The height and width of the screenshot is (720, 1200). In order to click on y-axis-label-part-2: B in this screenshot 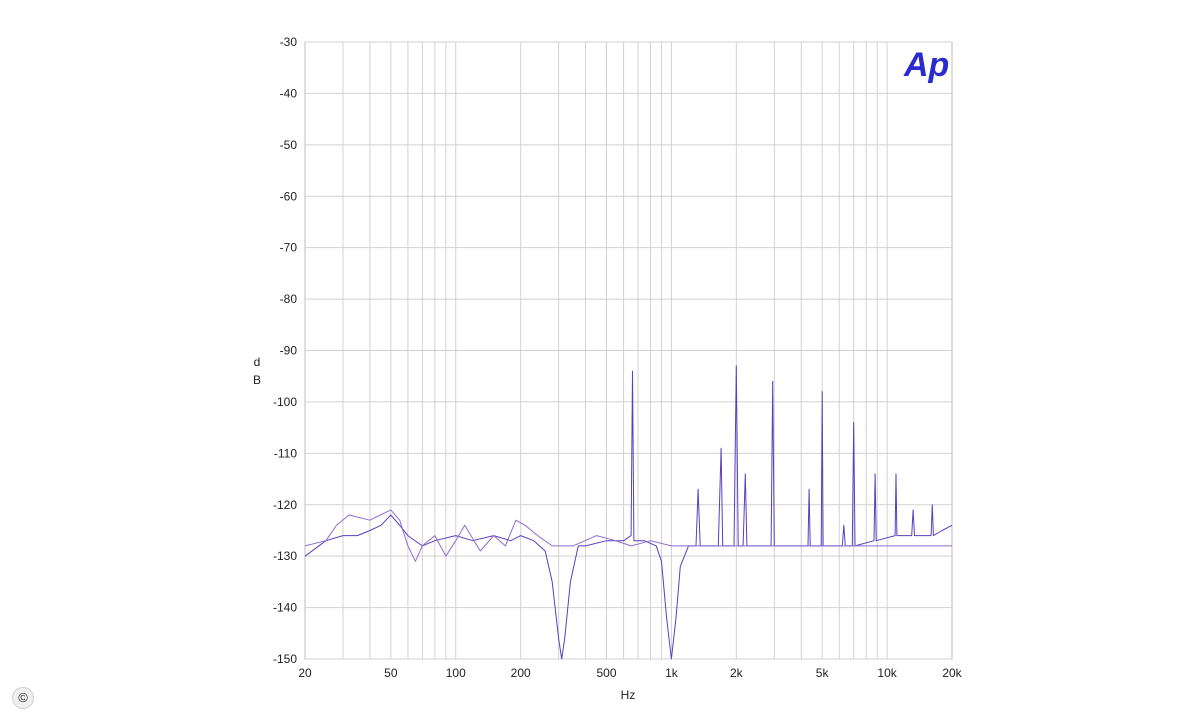, I will do `click(257, 380)`.